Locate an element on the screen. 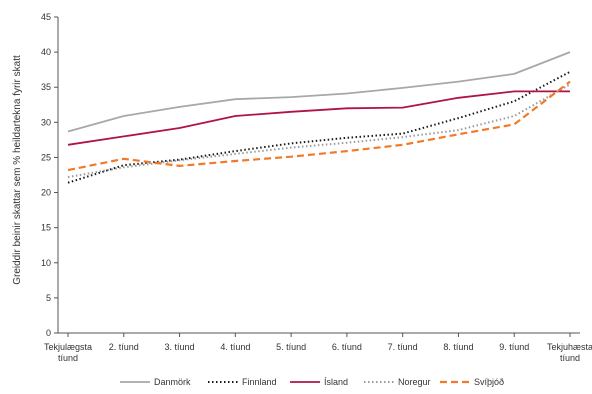 The image size is (592, 394). y-tick-label: 30 is located at coordinates (46, 122).